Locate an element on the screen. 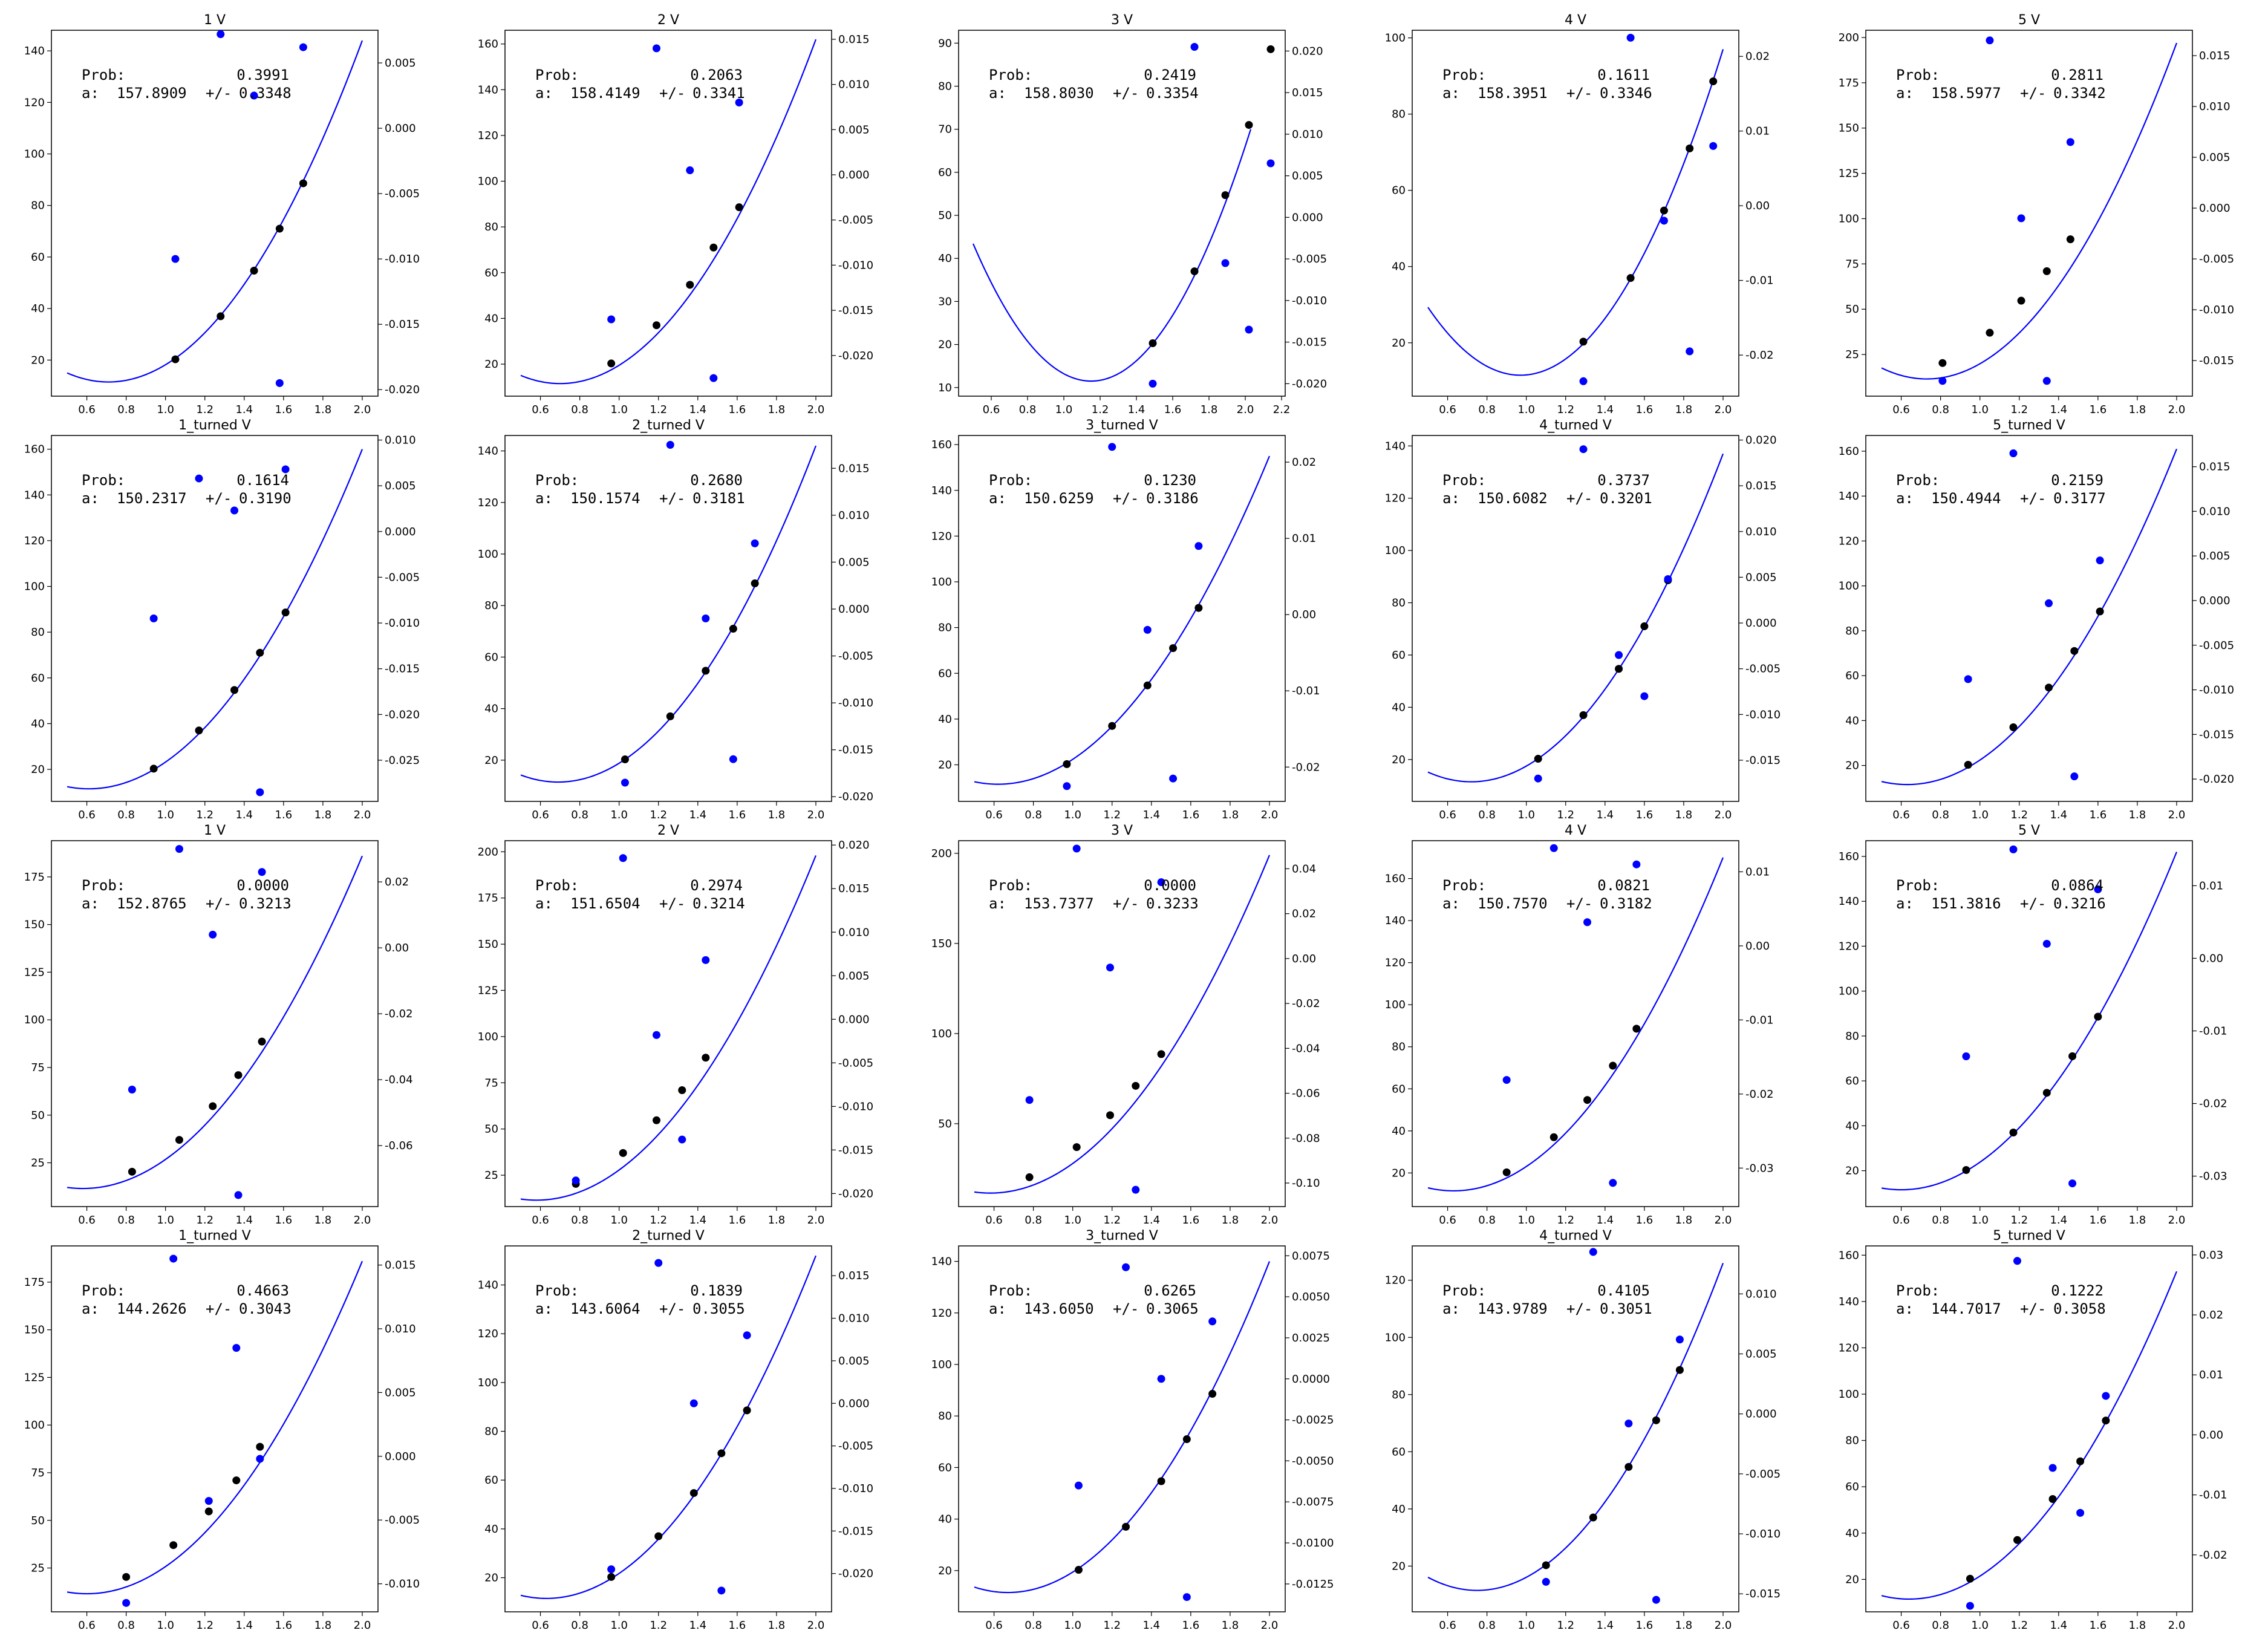 This screenshot has width=2268, height=1633. y2-tick-label: -0.01 is located at coordinates (1759, 281).